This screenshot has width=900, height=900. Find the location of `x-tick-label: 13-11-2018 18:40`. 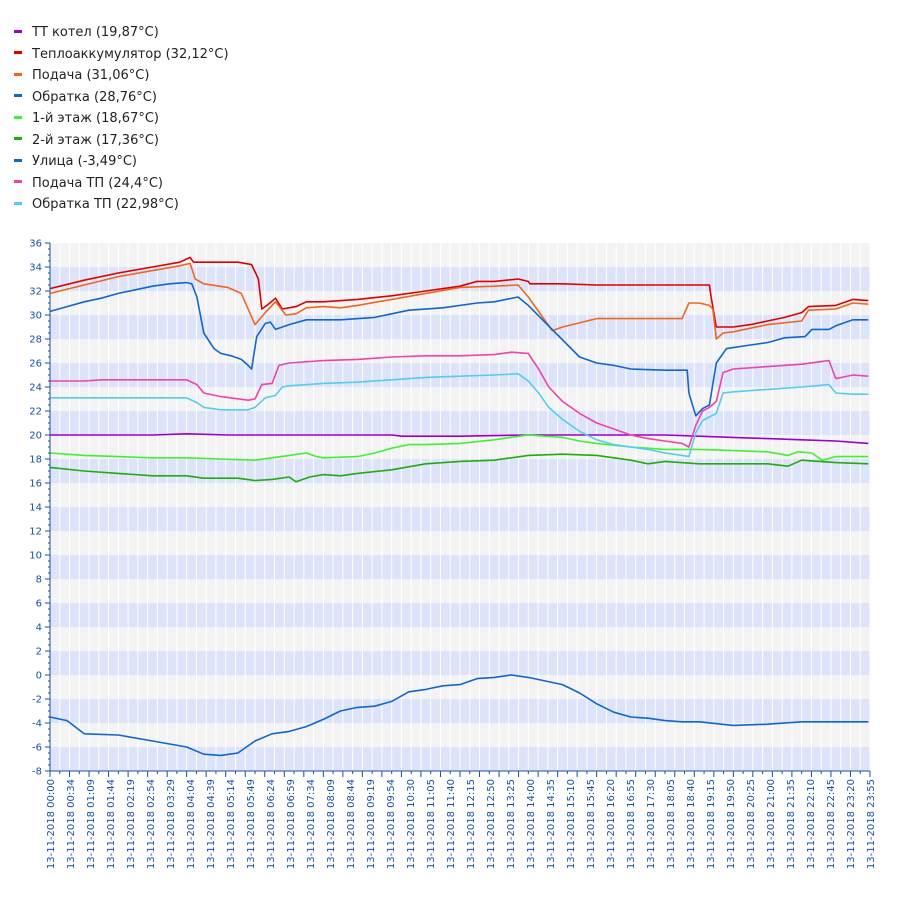

x-tick-label: 13-11-2018 18:40 is located at coordinates (691, 824).